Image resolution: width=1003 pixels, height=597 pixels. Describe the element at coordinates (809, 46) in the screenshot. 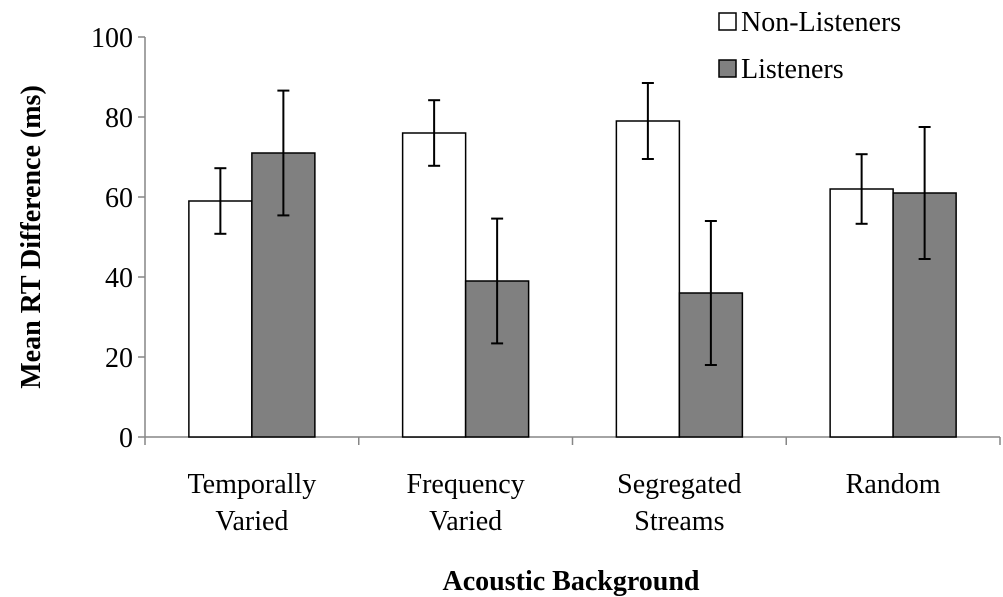

I see `legend: Non-Listeners Listeners` at that location.